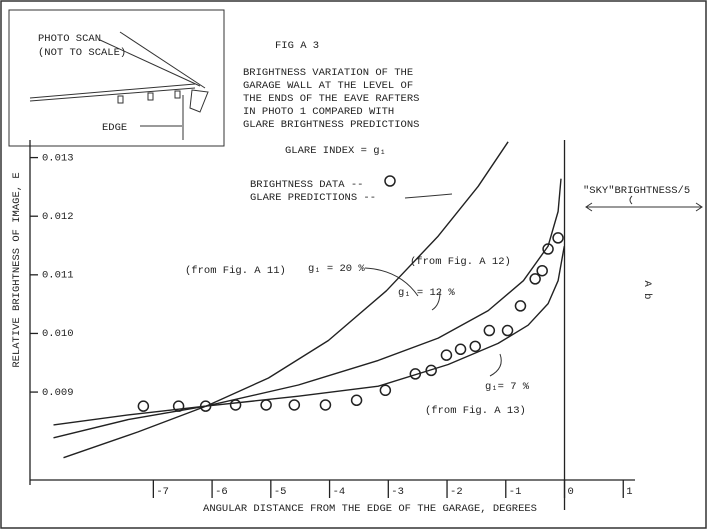 The image size is (708, 530). Describe the element at coordinates (306, 185) in the screenshot. I see `legend-label: BRIGHTNESS DATA --` at that location.